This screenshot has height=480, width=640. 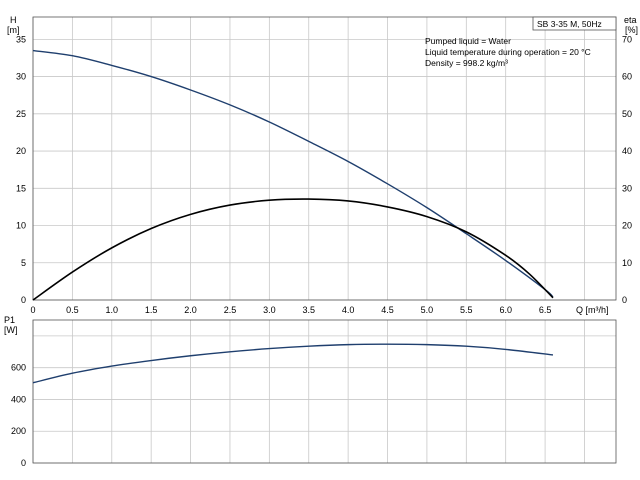 What do you see at coordinates (21, 226) in the screenshot?
I see `head-tick-label: 10` at bounding box center [21, 226].